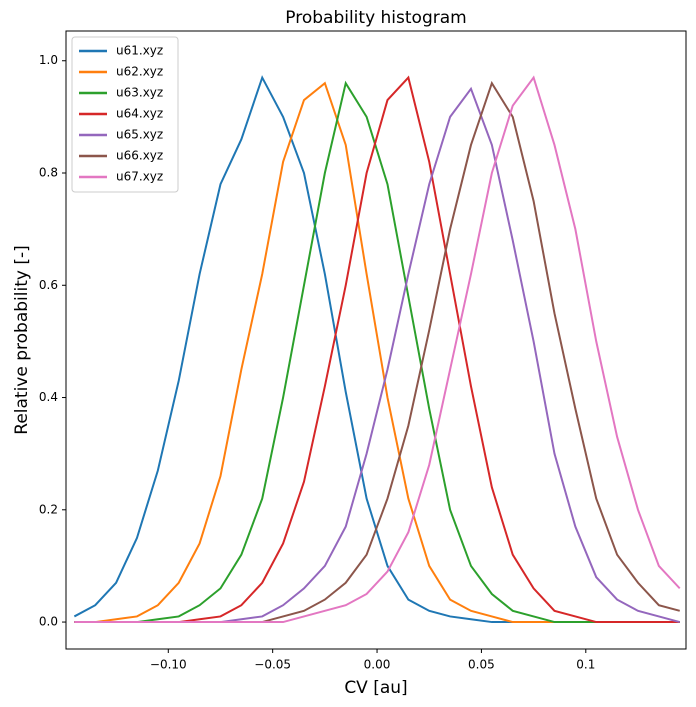 This screenshot has height=707, width=696. What do you see at coordinates (22, 339) in the screenshot?
I see `y-axis-label: Relative probability [-]` at bounding box center [22, 339].